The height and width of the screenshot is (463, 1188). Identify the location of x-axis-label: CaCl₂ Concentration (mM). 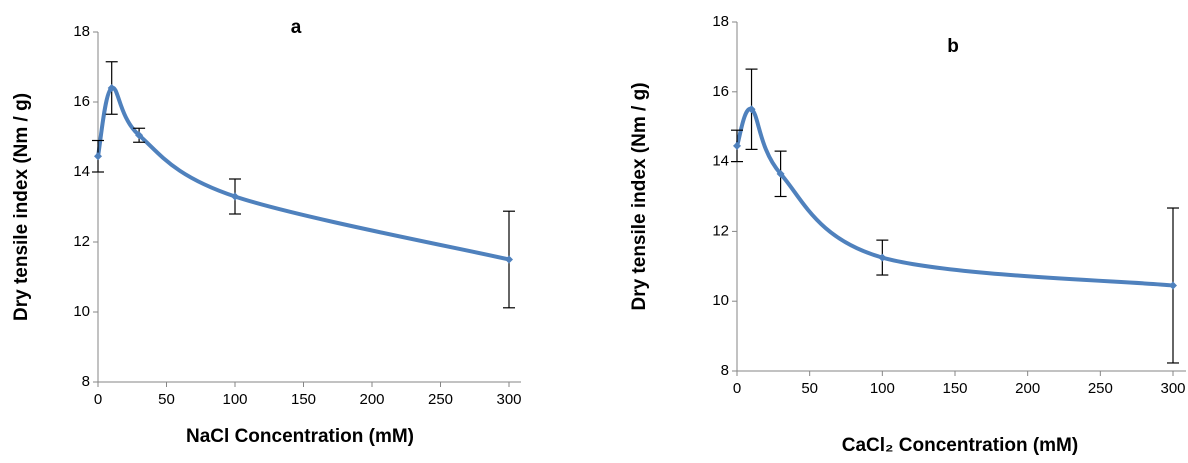
(960, 445).